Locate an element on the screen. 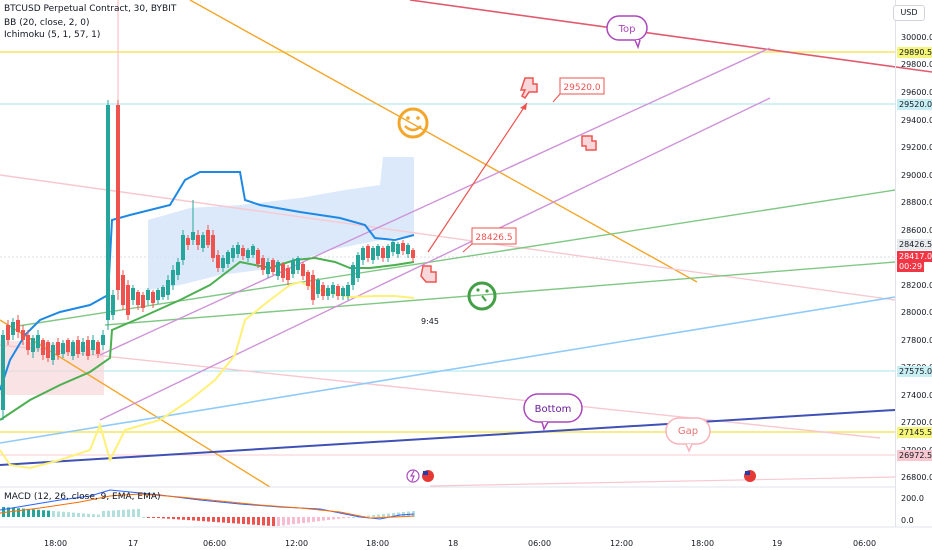 This screenshot has width=932, height=550. ichimoku-legend: Ichimoku (5, 1, 57, 1) is located at coordinates (52, 35).